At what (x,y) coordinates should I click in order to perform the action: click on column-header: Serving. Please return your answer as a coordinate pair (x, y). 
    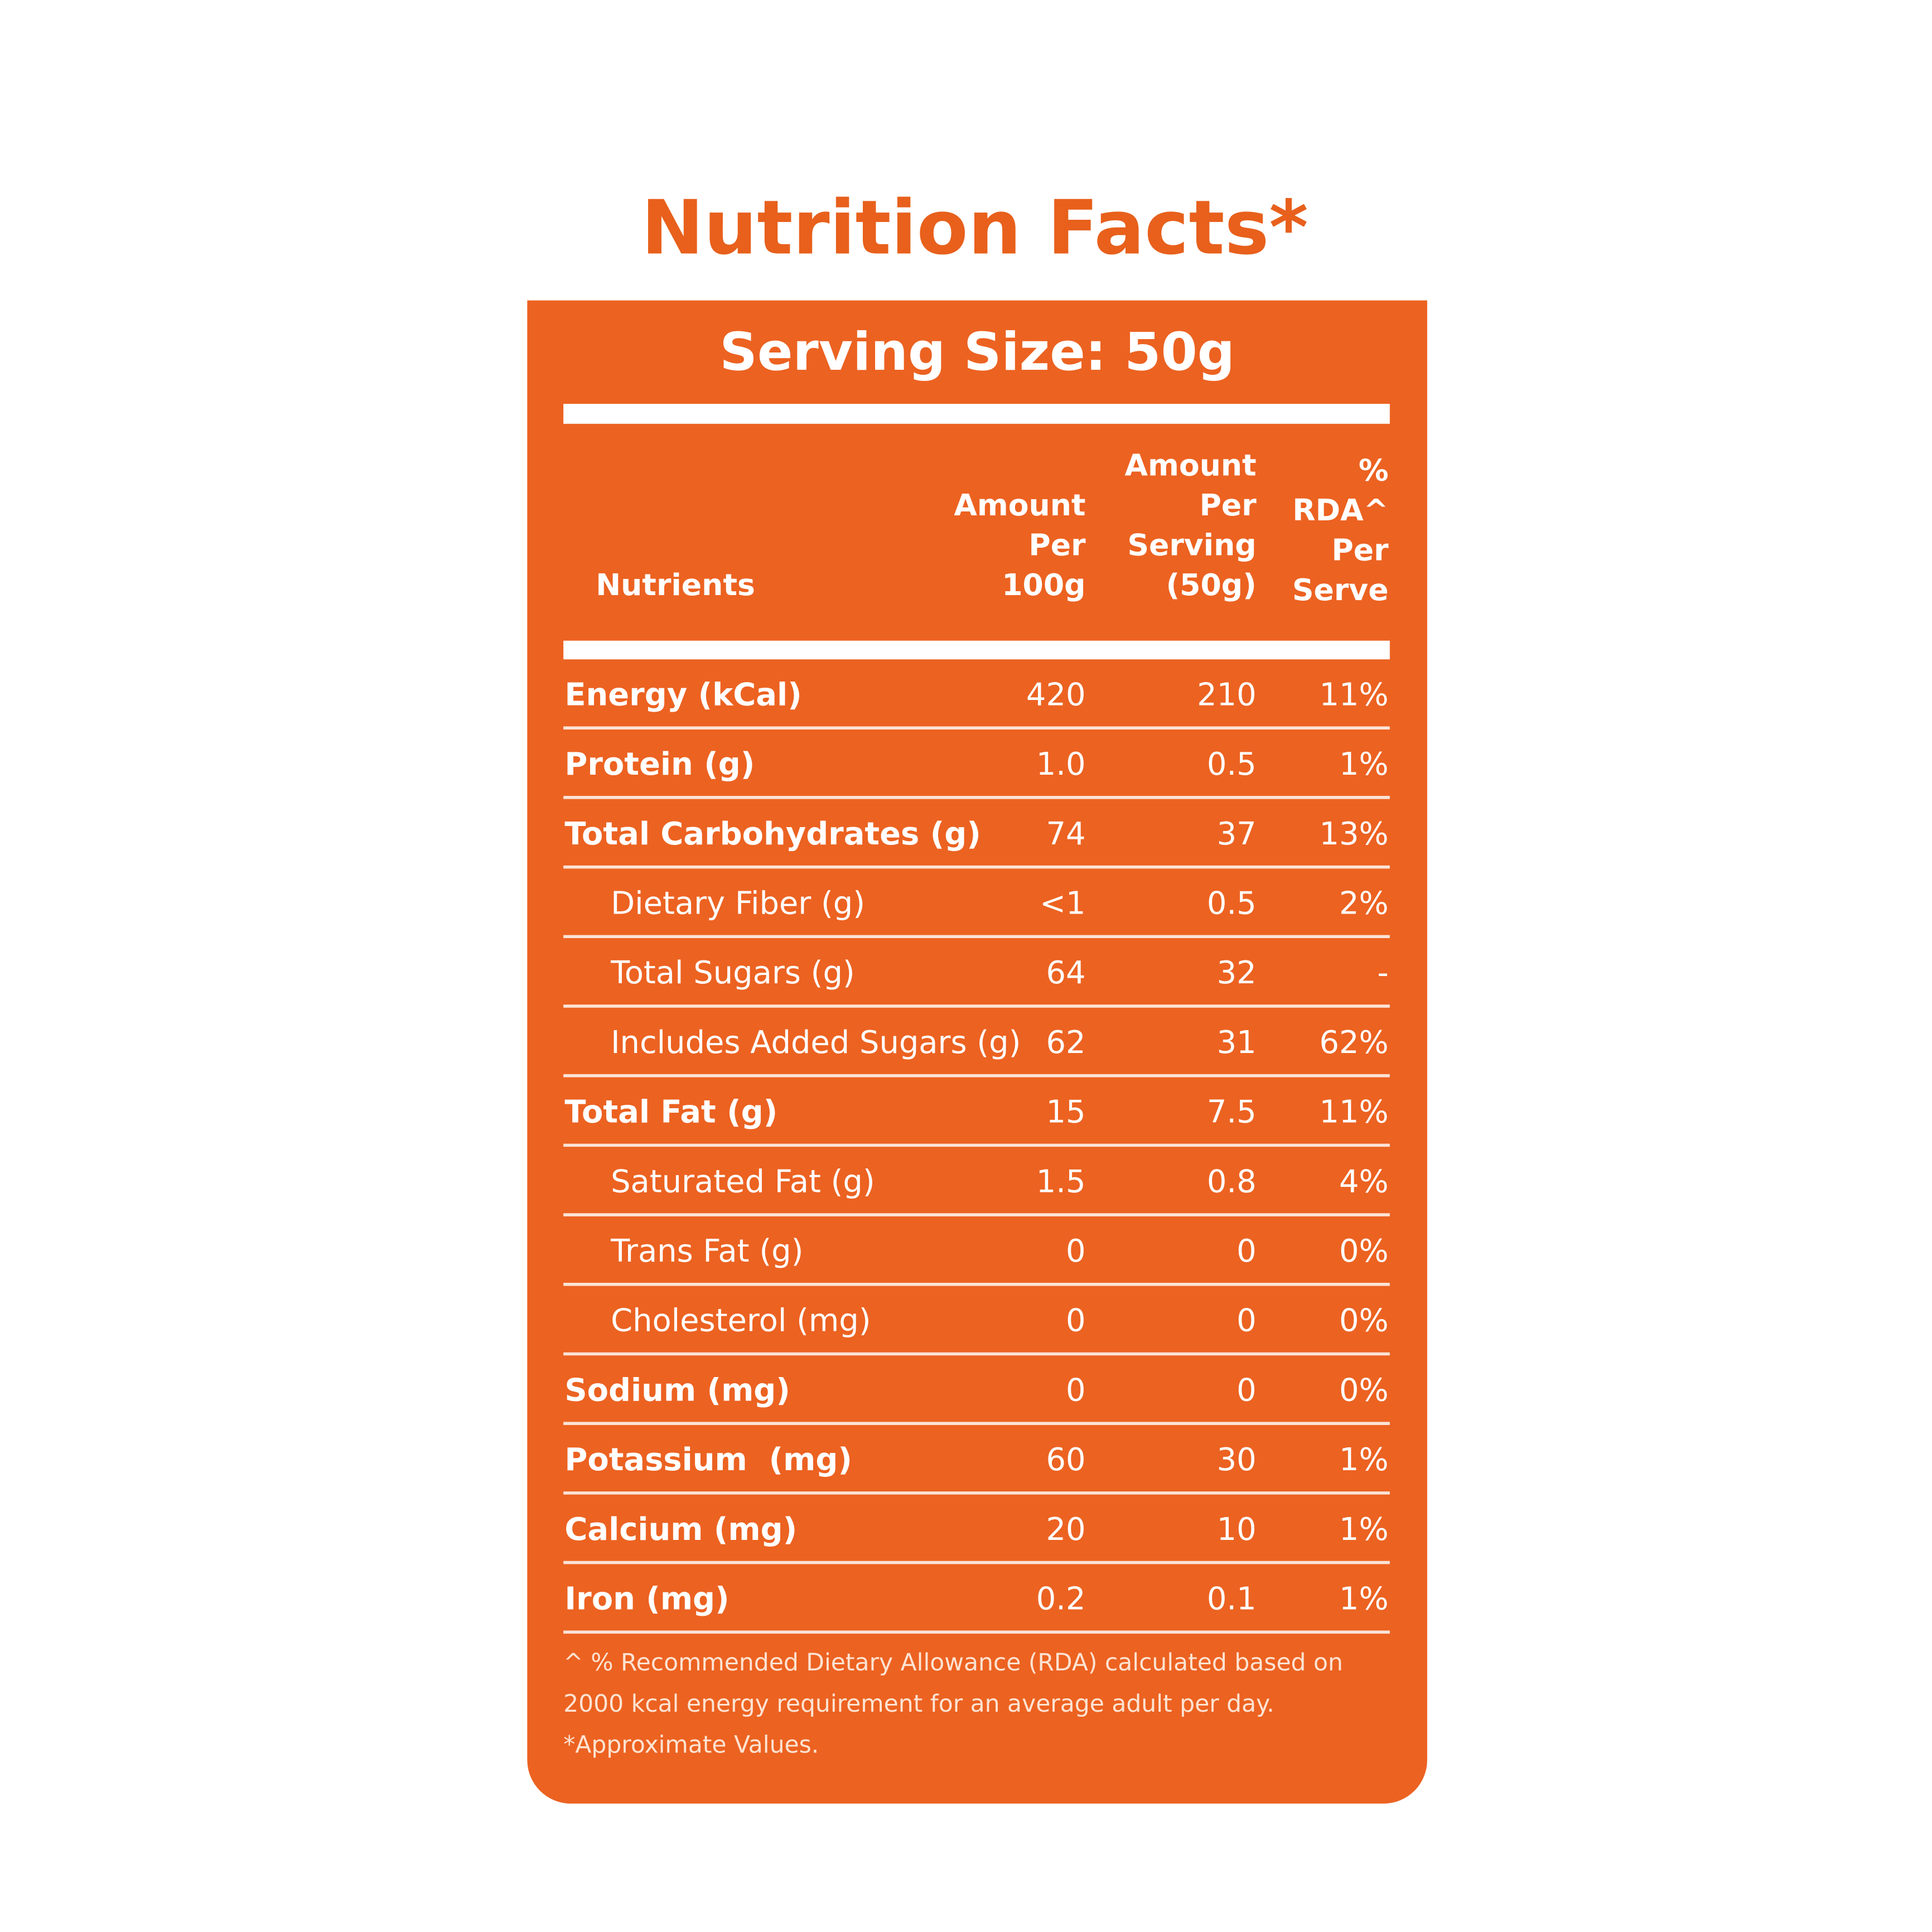
    Looking at the image, I should click on (1191, 545).